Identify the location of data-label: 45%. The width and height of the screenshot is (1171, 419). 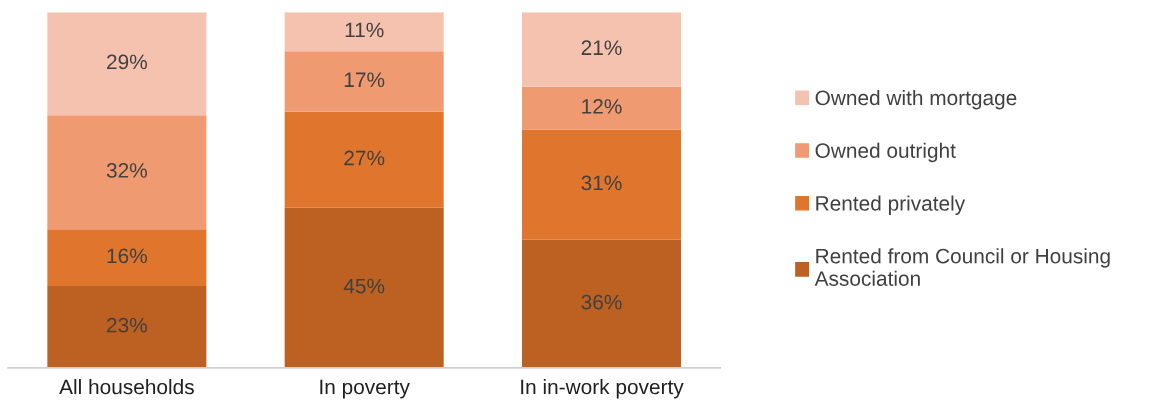
(364, 286).